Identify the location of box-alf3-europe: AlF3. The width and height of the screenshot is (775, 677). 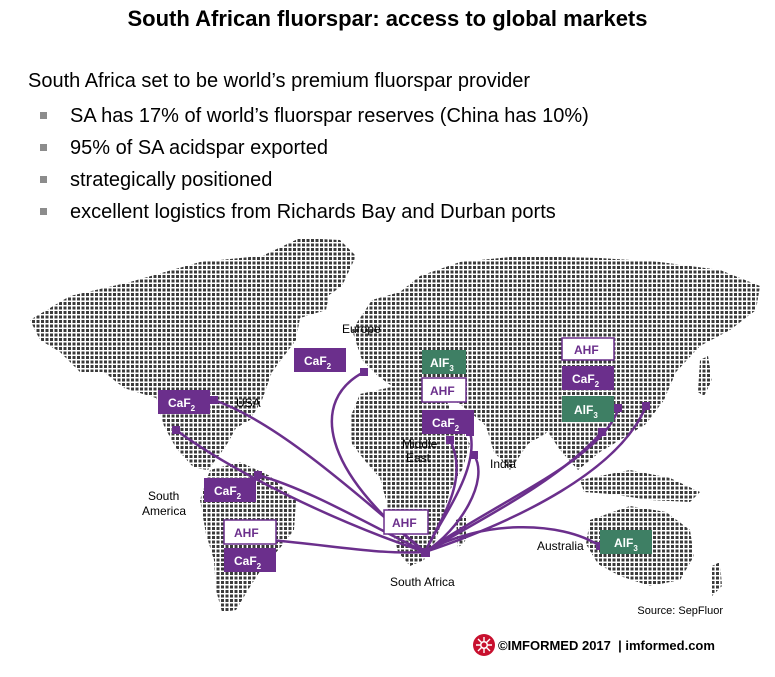
(444, 362).